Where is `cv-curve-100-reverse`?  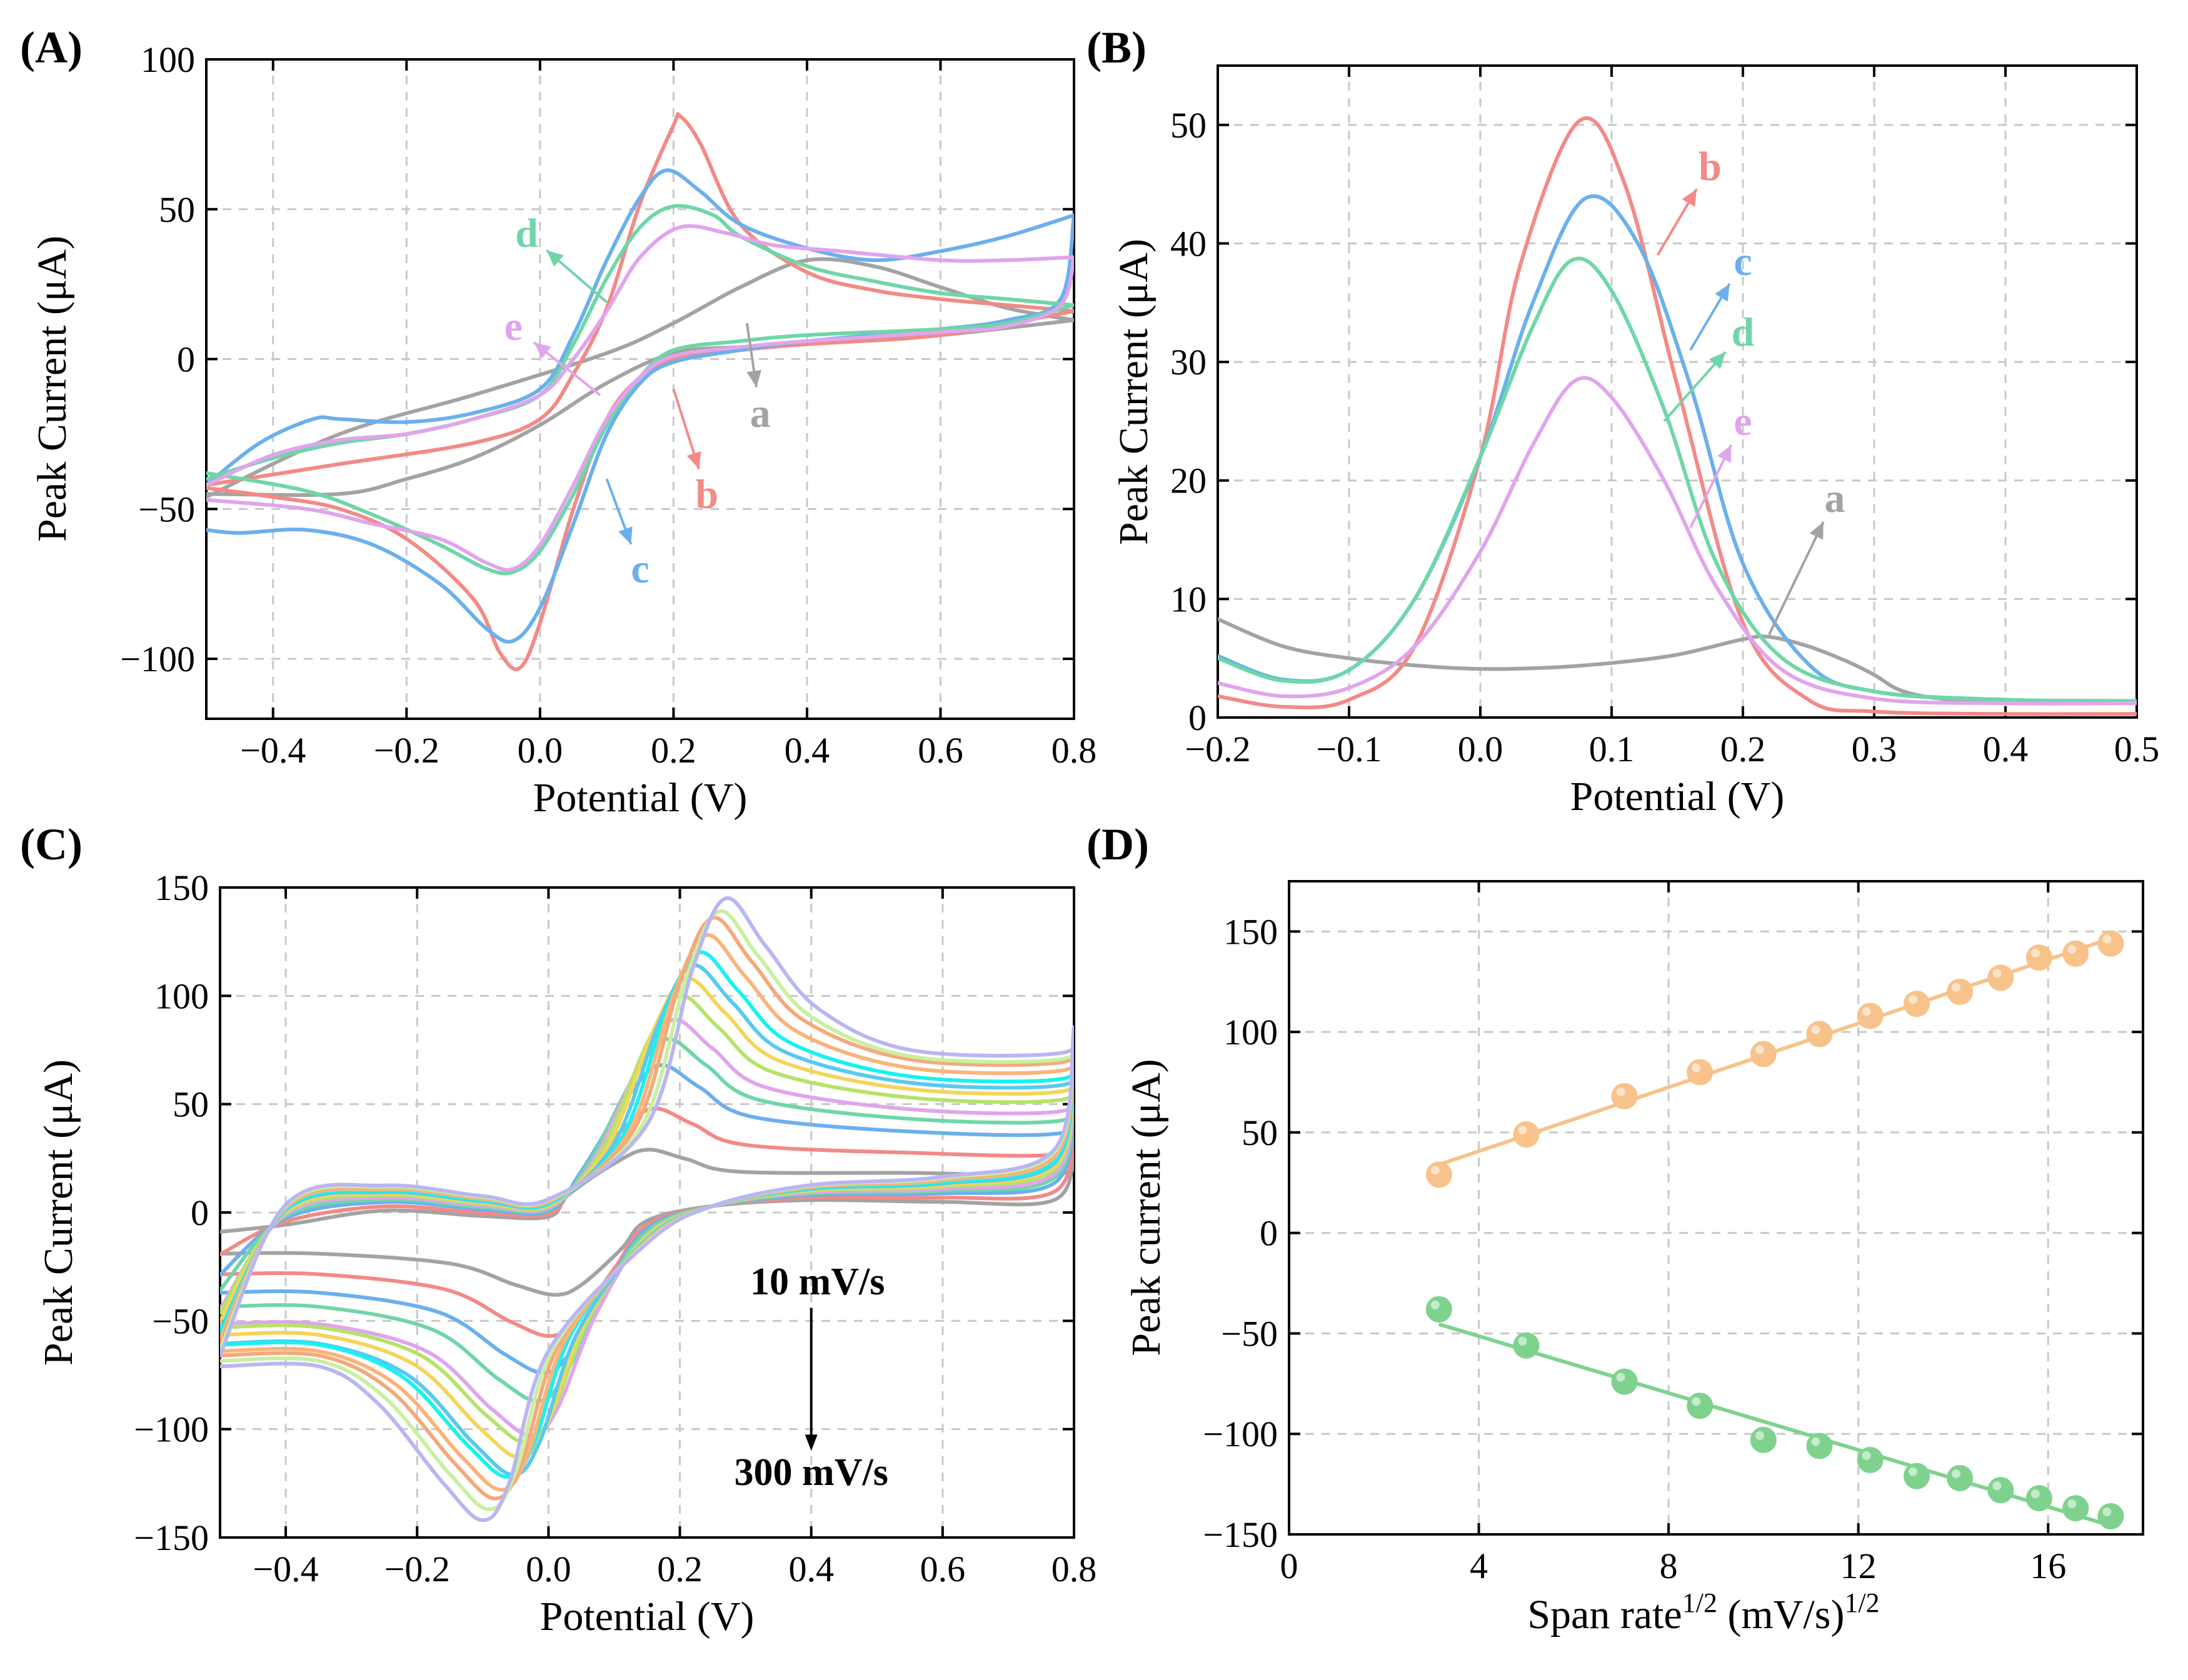 cv-curve-100-reverse is located at coordinates (647, 1260).